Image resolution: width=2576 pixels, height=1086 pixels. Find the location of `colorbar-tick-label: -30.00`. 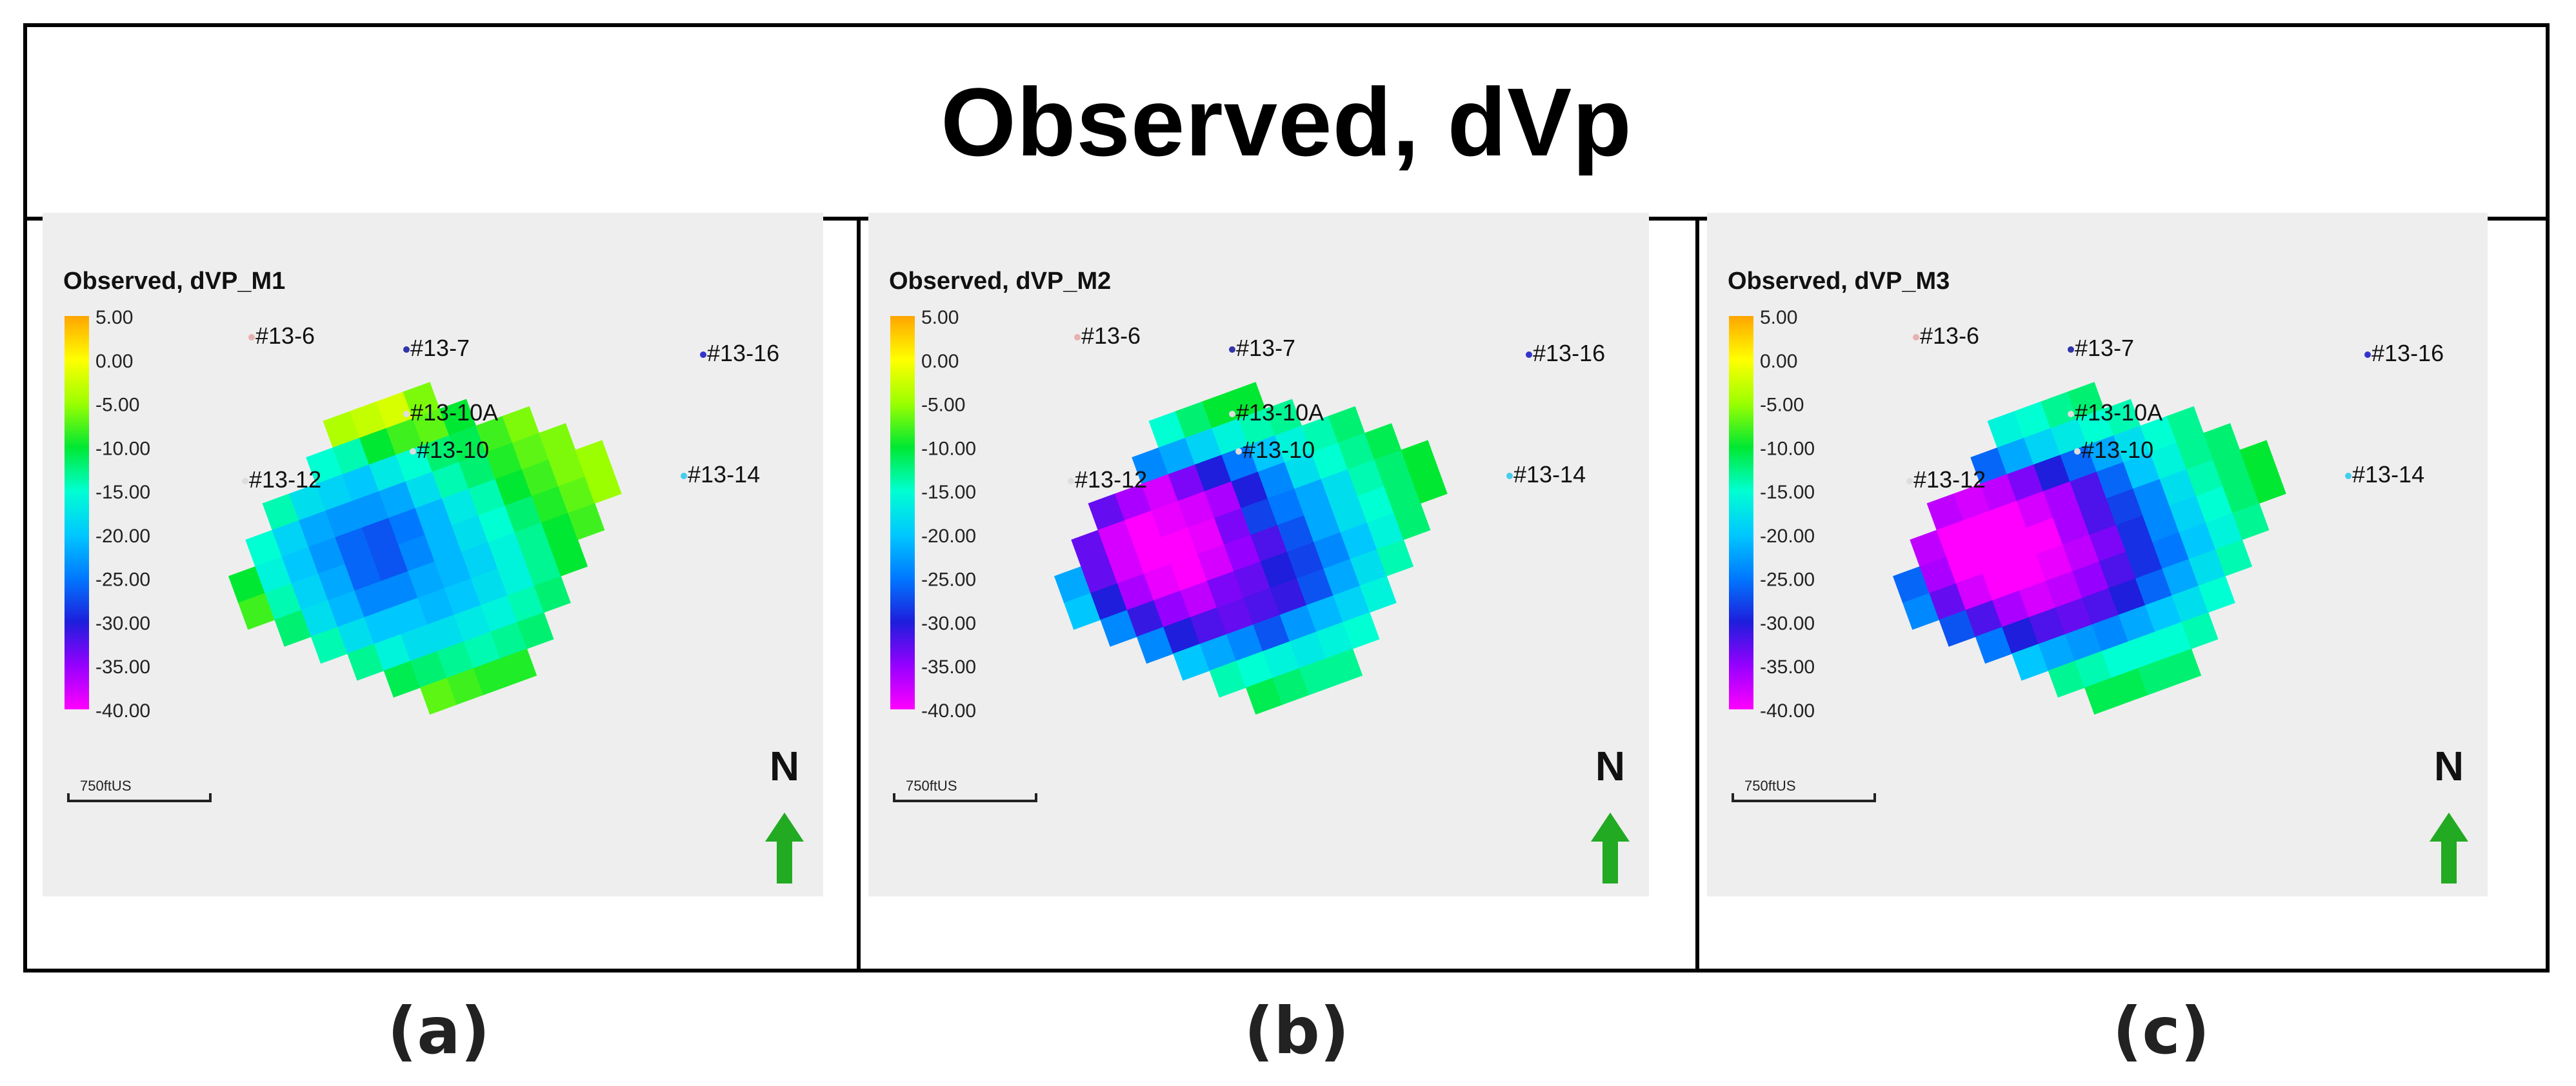

colorbar-tick-label: -30.00 is located at coordinates (1787, 624).